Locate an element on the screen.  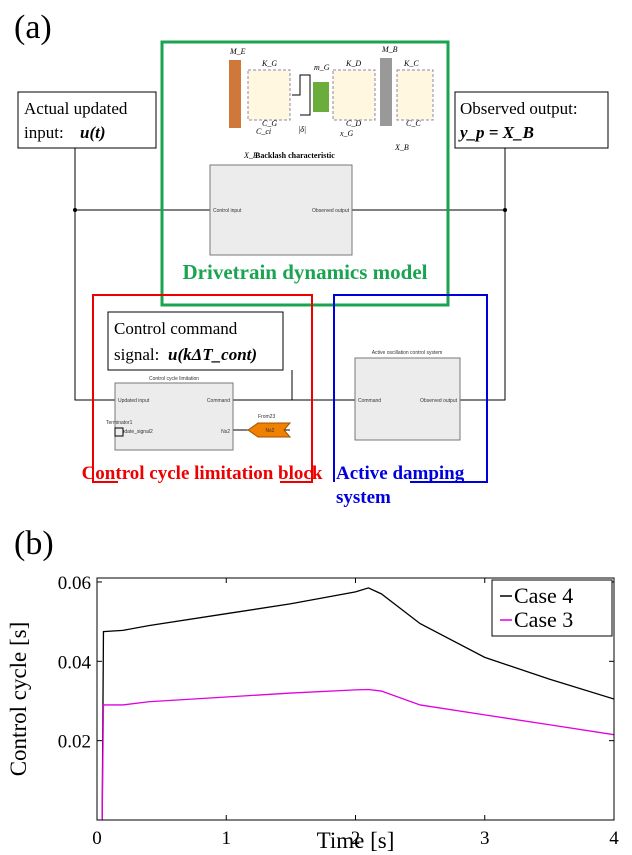
damping-title: Active damping is located at coordinates (400, 473).